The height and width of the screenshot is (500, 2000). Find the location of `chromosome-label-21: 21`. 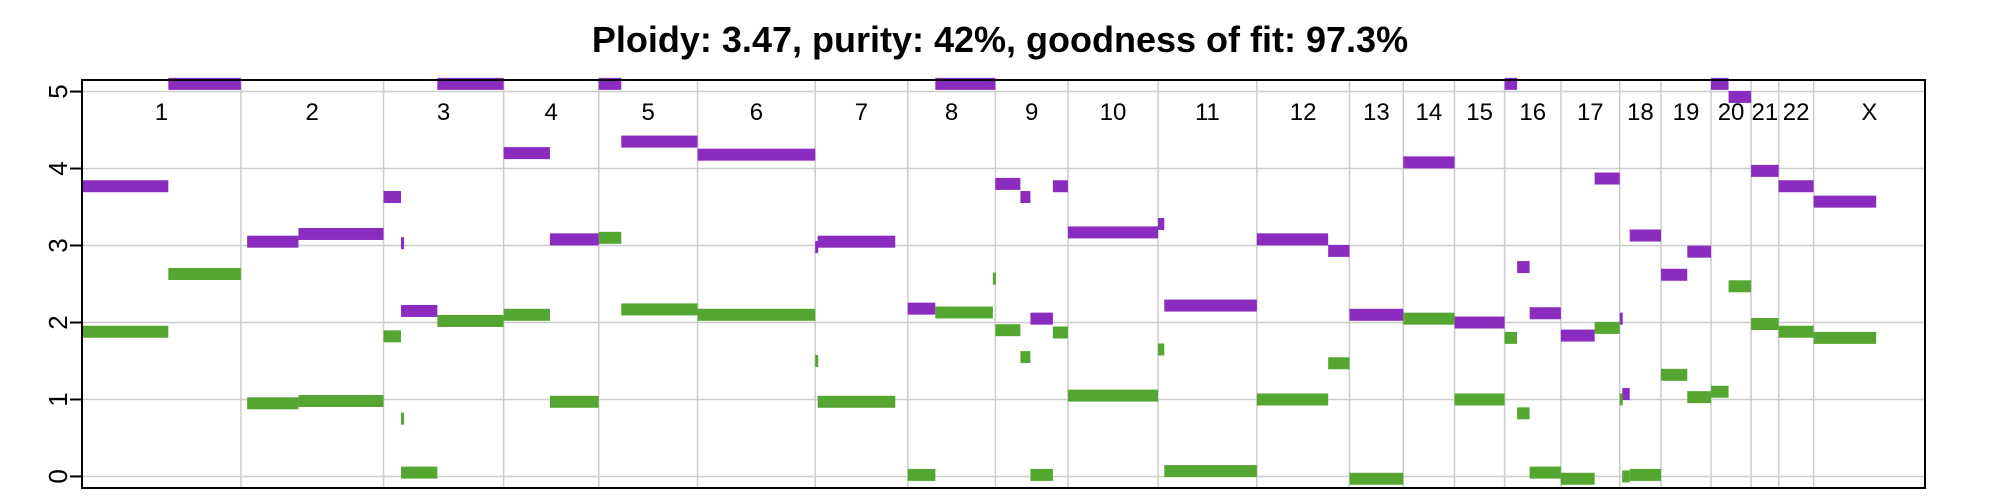

chromosome-label-21: 21 is located at coordinates (1764, 112).